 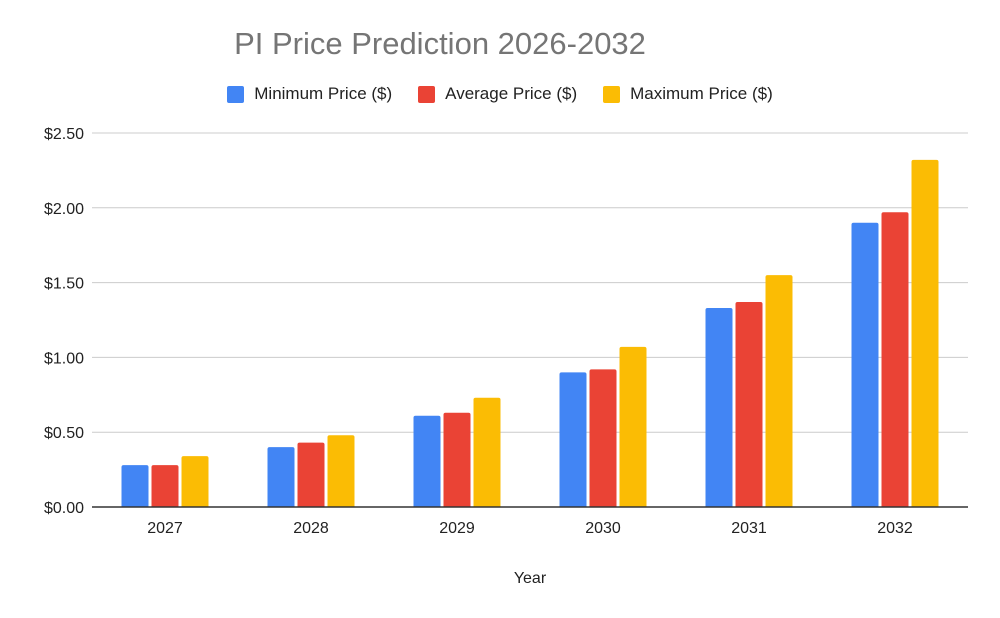 What do you see at coordinates (64, 358) in the screenshot?
I see `y-tick-label: $1.00` at bounding box center [64, 358].